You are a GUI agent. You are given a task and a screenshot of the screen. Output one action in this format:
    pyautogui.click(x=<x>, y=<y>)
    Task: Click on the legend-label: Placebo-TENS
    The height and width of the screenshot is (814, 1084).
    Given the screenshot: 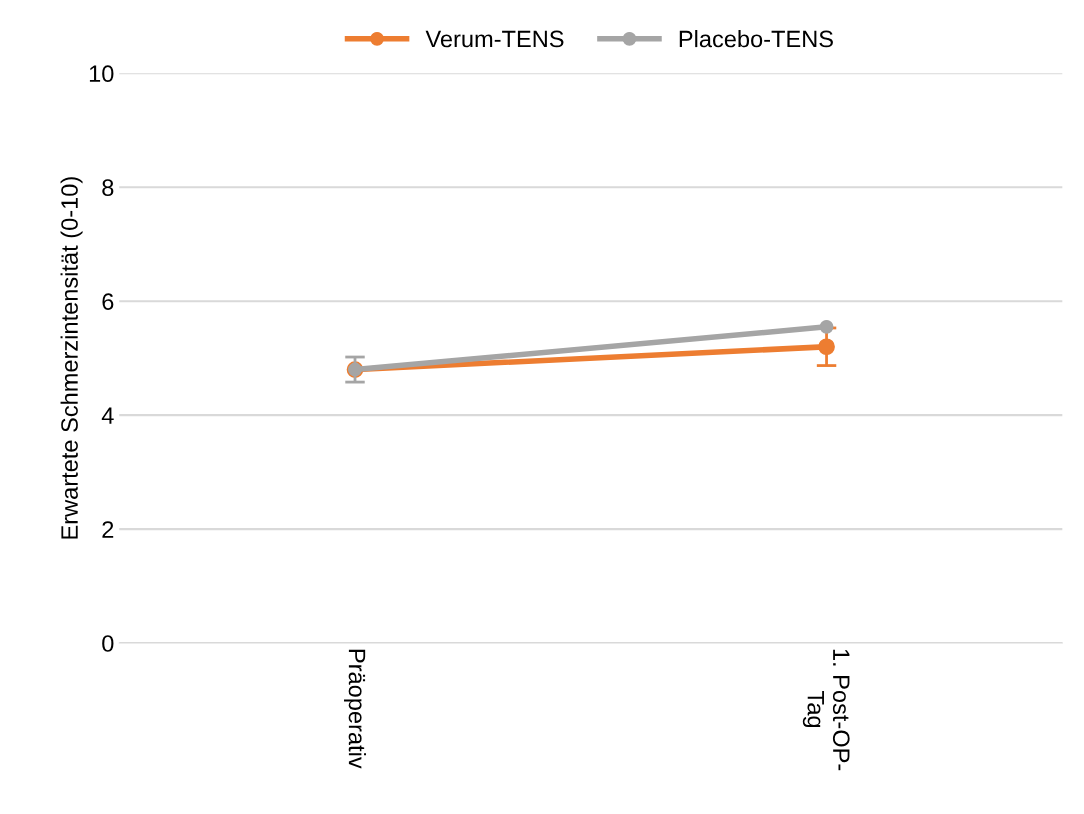 What is the action you would take?
    pyautogui.click(x=756, y=39)
    